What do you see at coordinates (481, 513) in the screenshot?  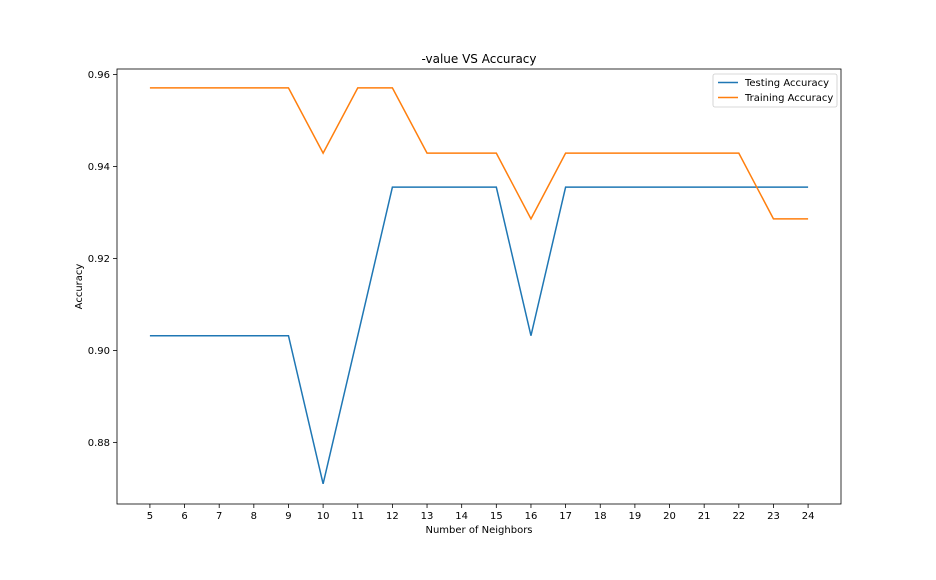 I see `x-axis: 5 6 7 8 9 10 11 12 13 14 15 16 17 18 19 20 21 22 23 24` at bounding box center [481, 513].